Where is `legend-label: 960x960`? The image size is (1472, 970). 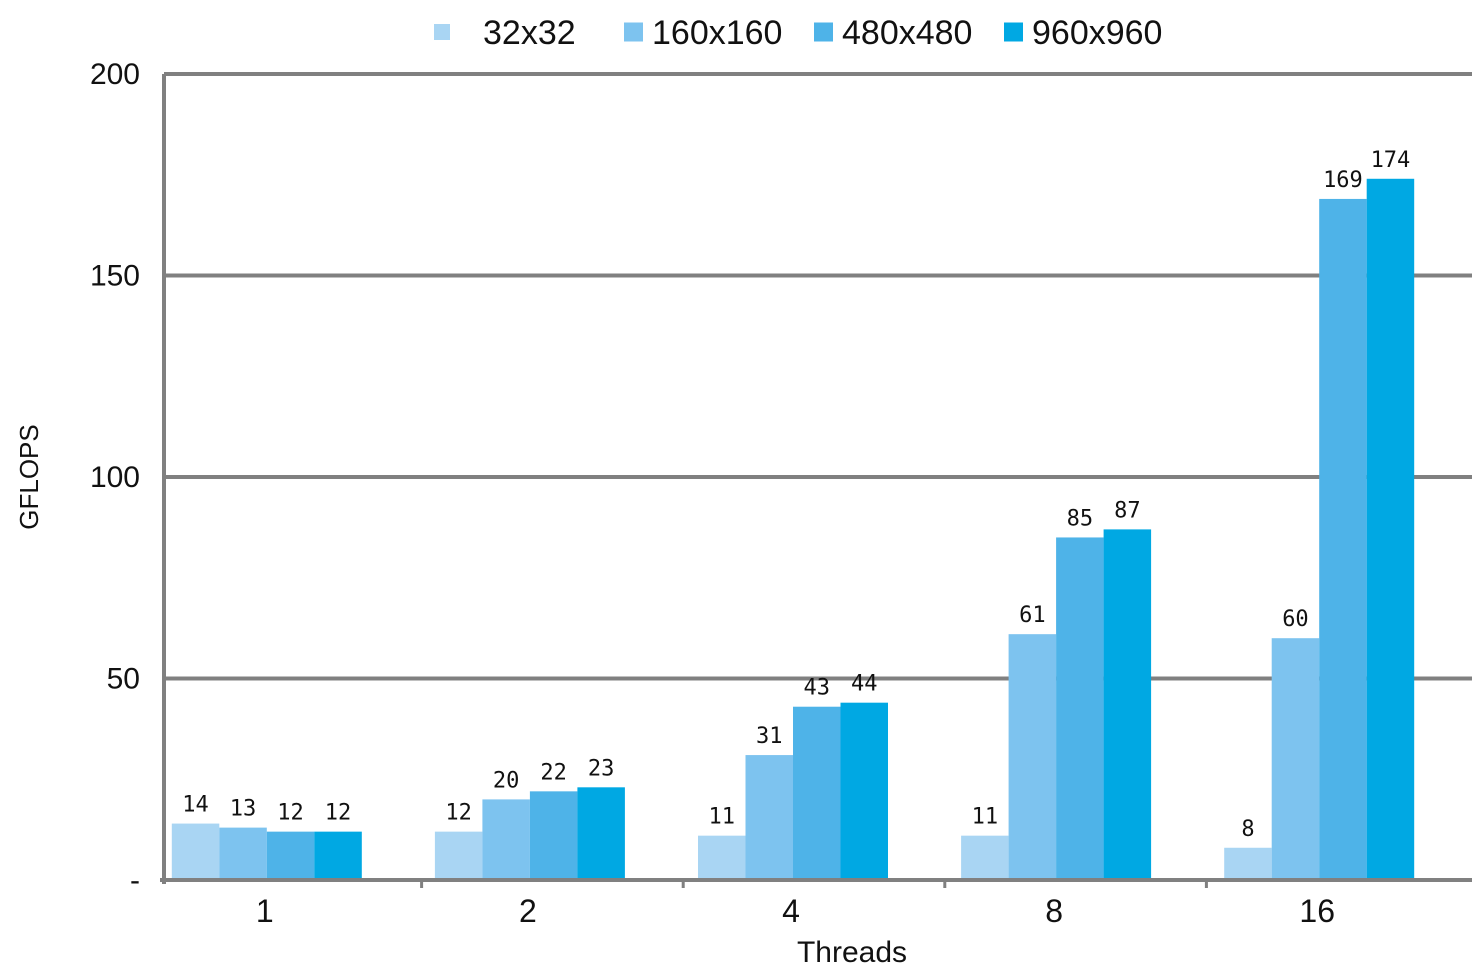 legend-label: 960x960 is located at coordinates (1097, 33).